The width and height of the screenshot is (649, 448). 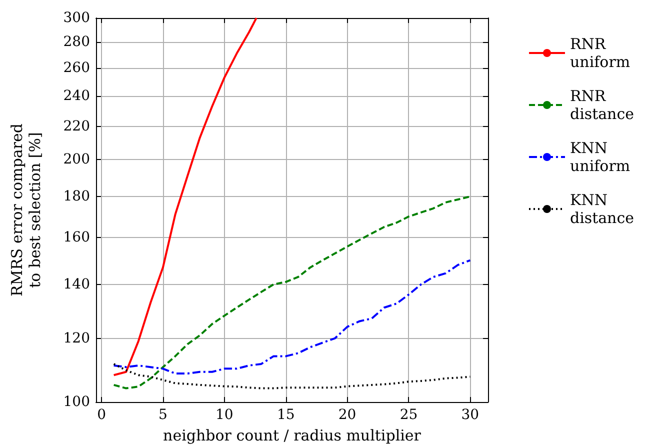 I want to click on x-tick-label: 5, so click(x=163, y=415).